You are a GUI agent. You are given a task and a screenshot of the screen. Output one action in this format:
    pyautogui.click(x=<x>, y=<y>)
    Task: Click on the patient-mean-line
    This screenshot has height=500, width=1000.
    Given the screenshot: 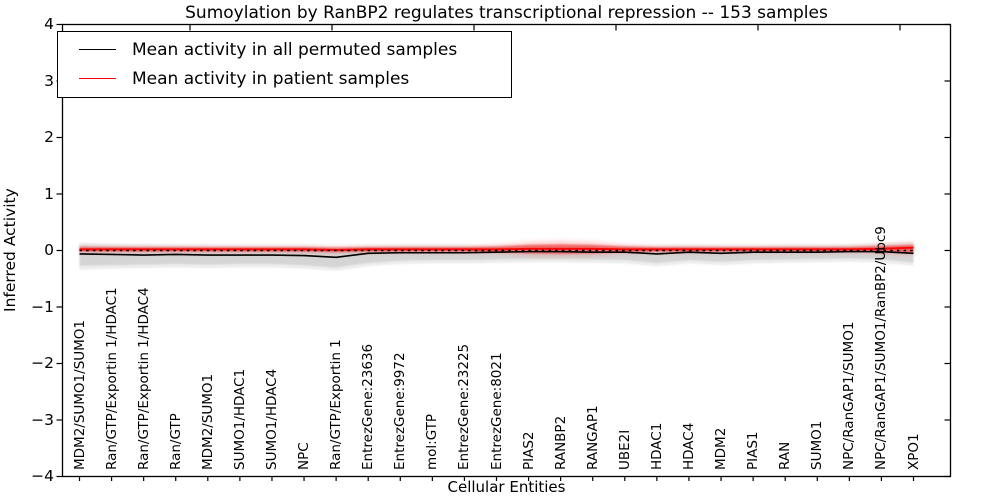 What is the action you would take?
    pyautogui.click(x=496, y=248)
    